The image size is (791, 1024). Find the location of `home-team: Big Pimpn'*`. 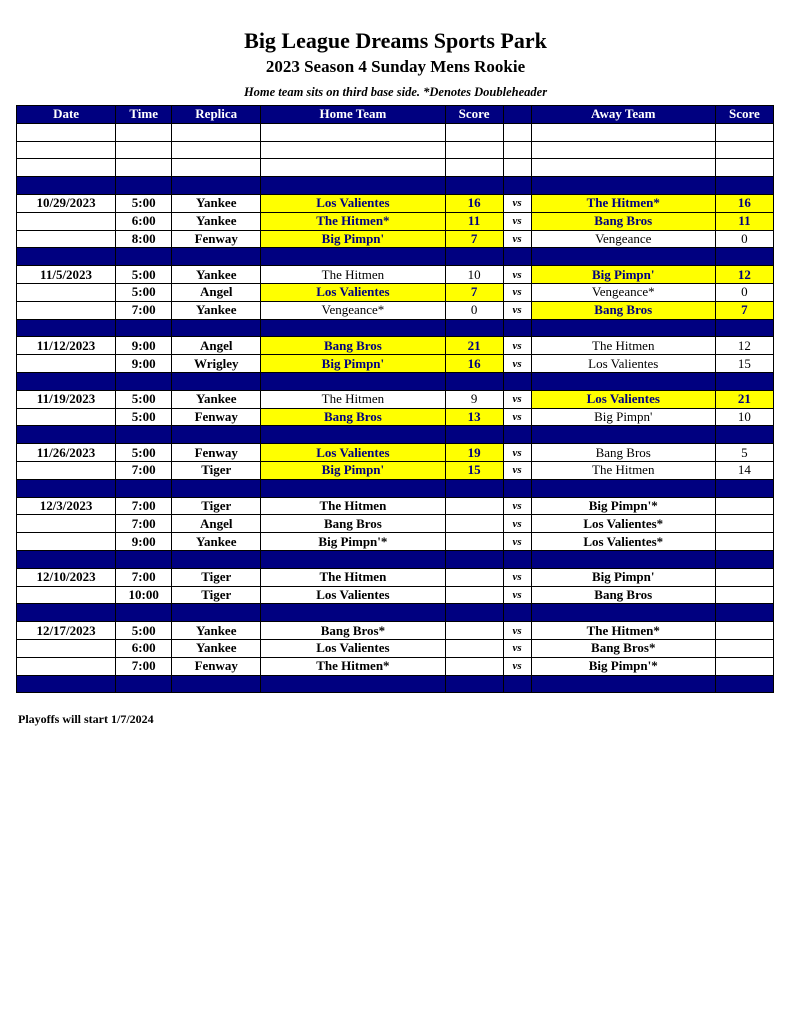

home-team: Big Pimpn'* is located at coordinates (353, 541).